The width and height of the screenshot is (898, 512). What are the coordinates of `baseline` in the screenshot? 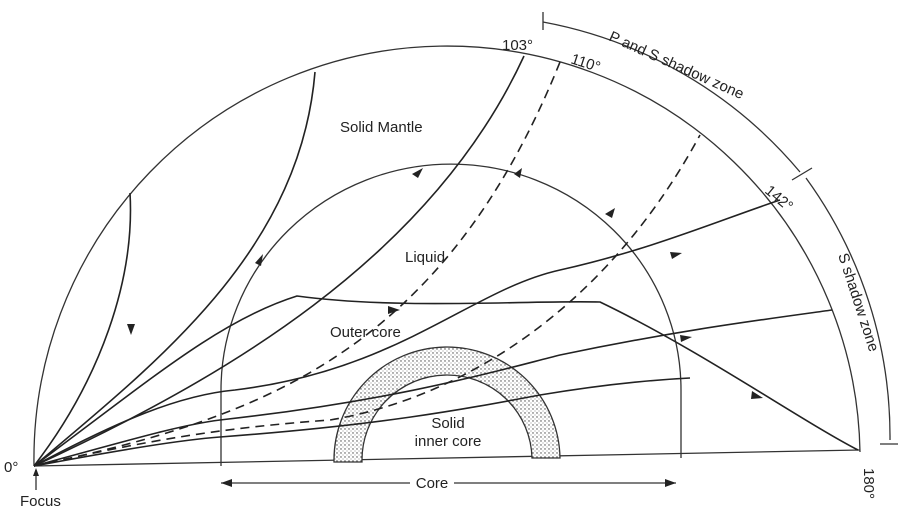 It's located at (447, 458).